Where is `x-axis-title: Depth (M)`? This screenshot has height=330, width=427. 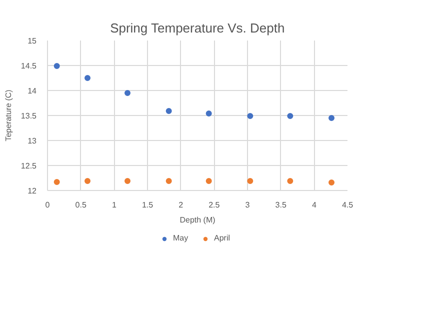 x-axis-title: Depth (M) is located at coordinates (198, 220).